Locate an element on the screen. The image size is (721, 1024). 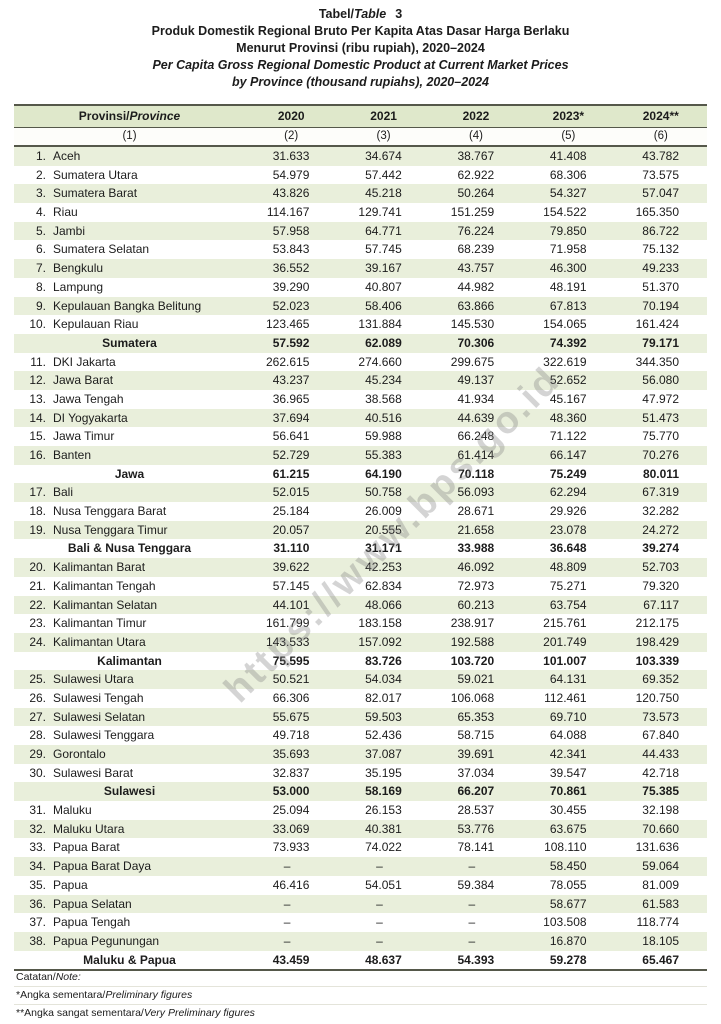
value-cell: 51.370 is located at coordinates (660, 286).